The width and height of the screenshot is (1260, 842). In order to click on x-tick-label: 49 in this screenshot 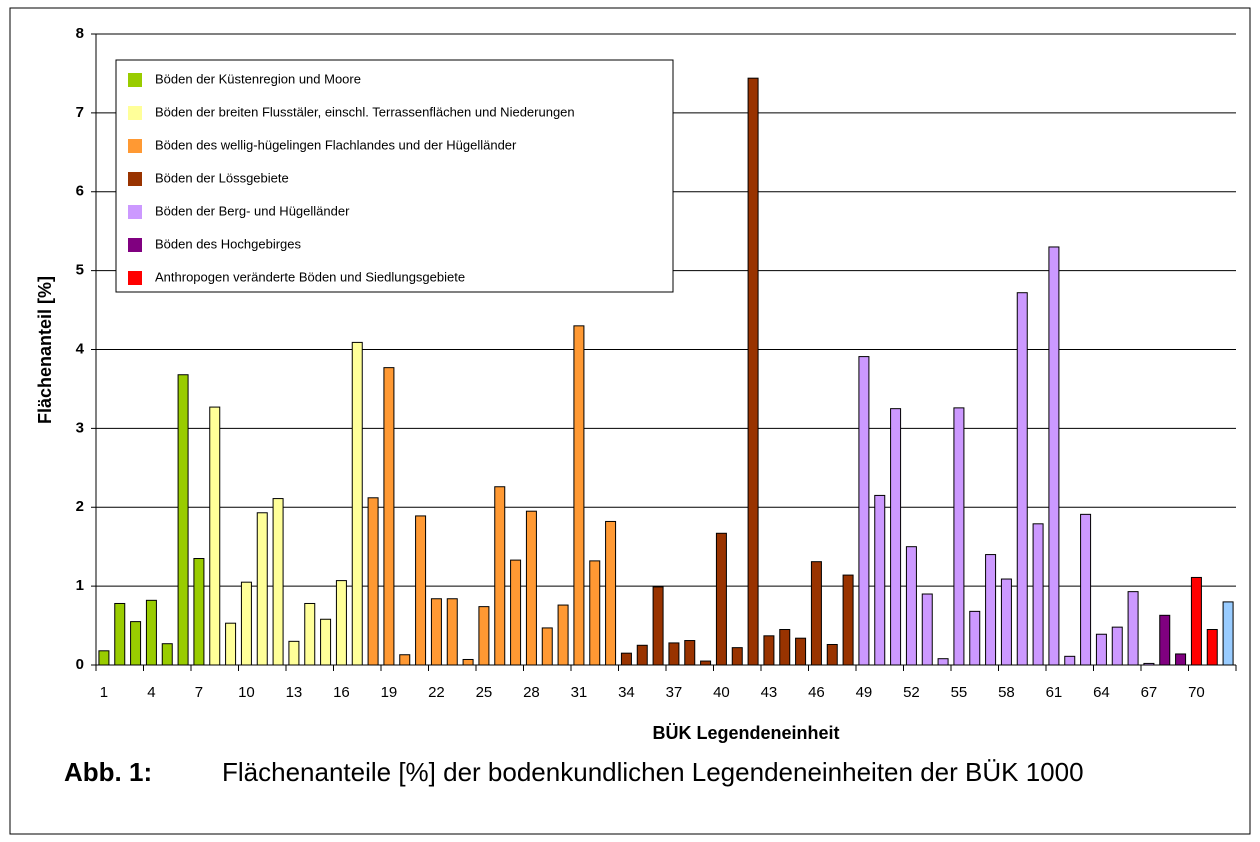, I will do `click(864, 692)`.